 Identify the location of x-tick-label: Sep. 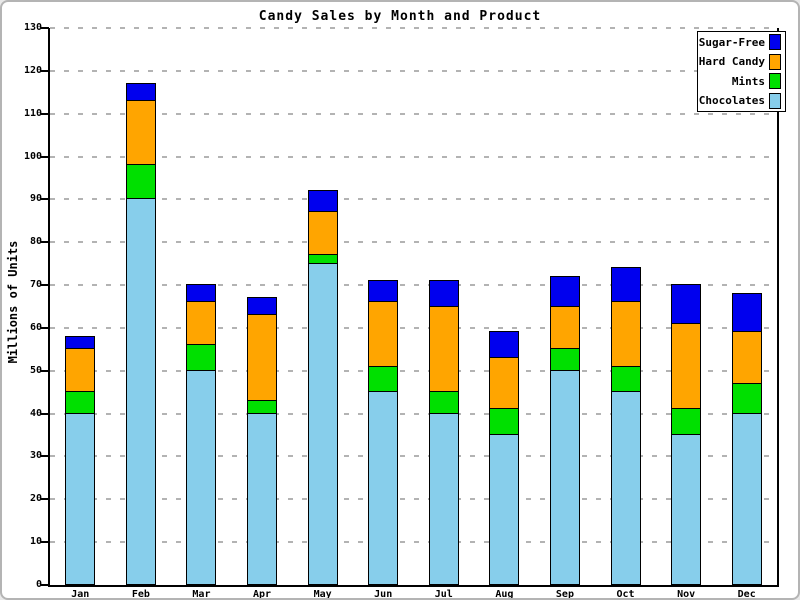
(564, 594).